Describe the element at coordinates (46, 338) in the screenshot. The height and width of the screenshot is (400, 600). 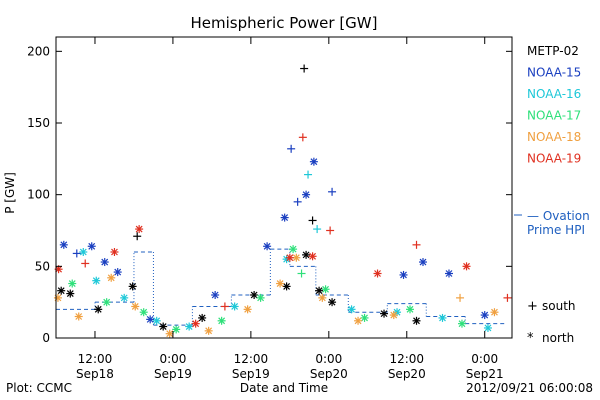
I see `y-tick-label: 0` at that location.